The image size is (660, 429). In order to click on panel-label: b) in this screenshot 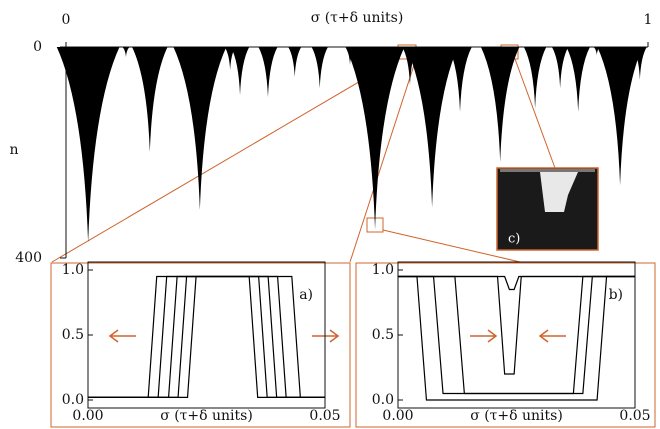, I will do `click(616, 295)`.